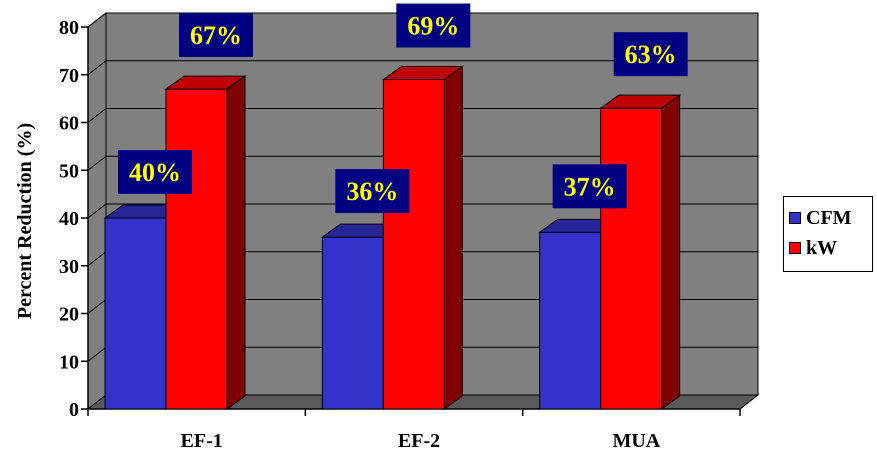 The width and height of the screenshot is (877, 457). Describe the element at coordinates (419, 441) in the screenshot. I see `x-tick-label: EF-2` at that location.